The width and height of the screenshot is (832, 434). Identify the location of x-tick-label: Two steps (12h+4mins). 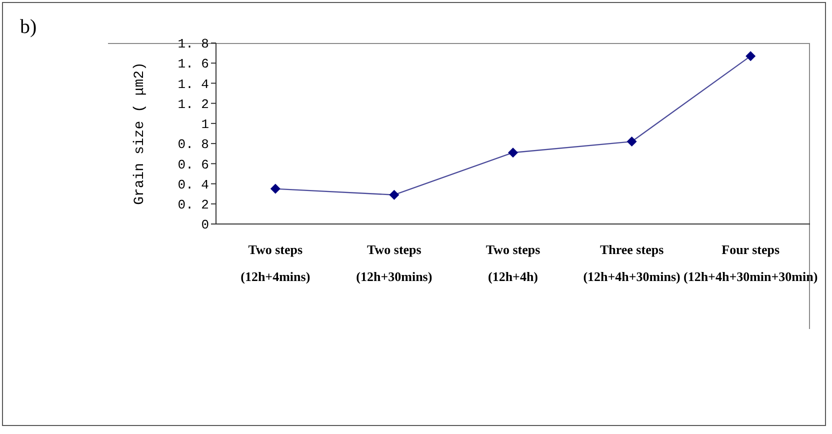
(275, 263).